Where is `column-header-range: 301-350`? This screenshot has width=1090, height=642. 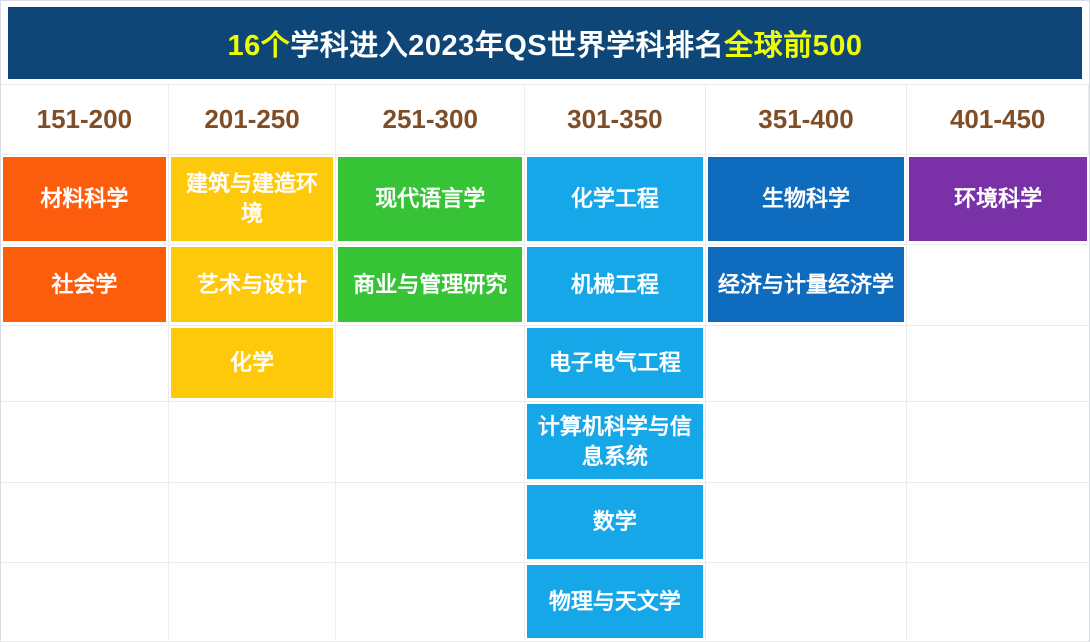
column-header-range: 301-350 is located at coordinates (615, 120).